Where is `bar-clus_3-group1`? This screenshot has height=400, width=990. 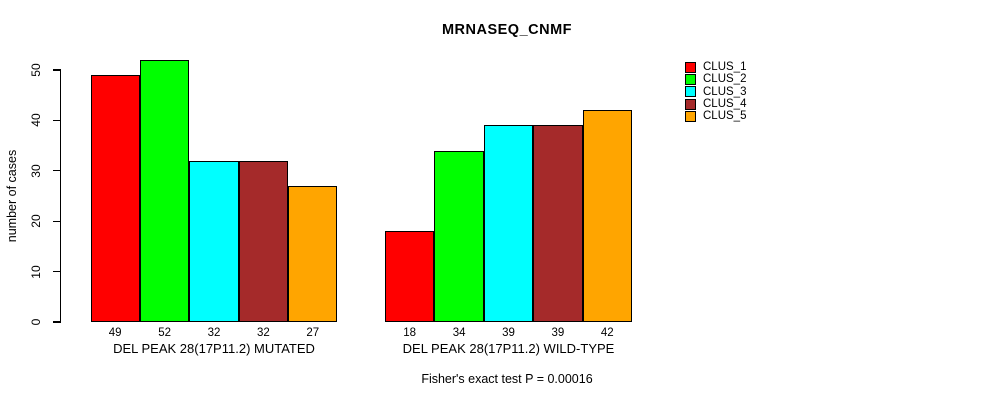 bar-clus_3-group1 is located at coordinates (214, 241).